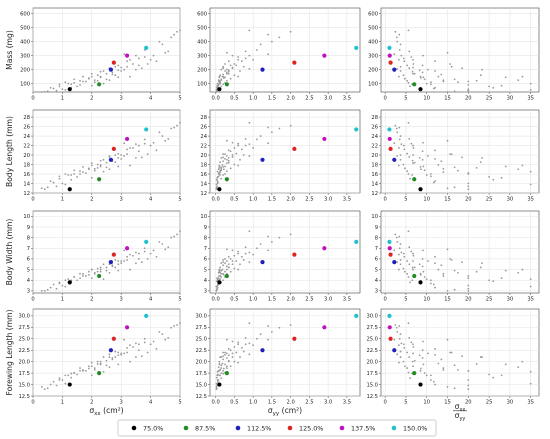 The width and height of the screenshot is (550, 439). What do you see at coordinates (201, 374) in the screenshot?
I see `y-tick-label: 17.5` at bounding box center [201, 374].